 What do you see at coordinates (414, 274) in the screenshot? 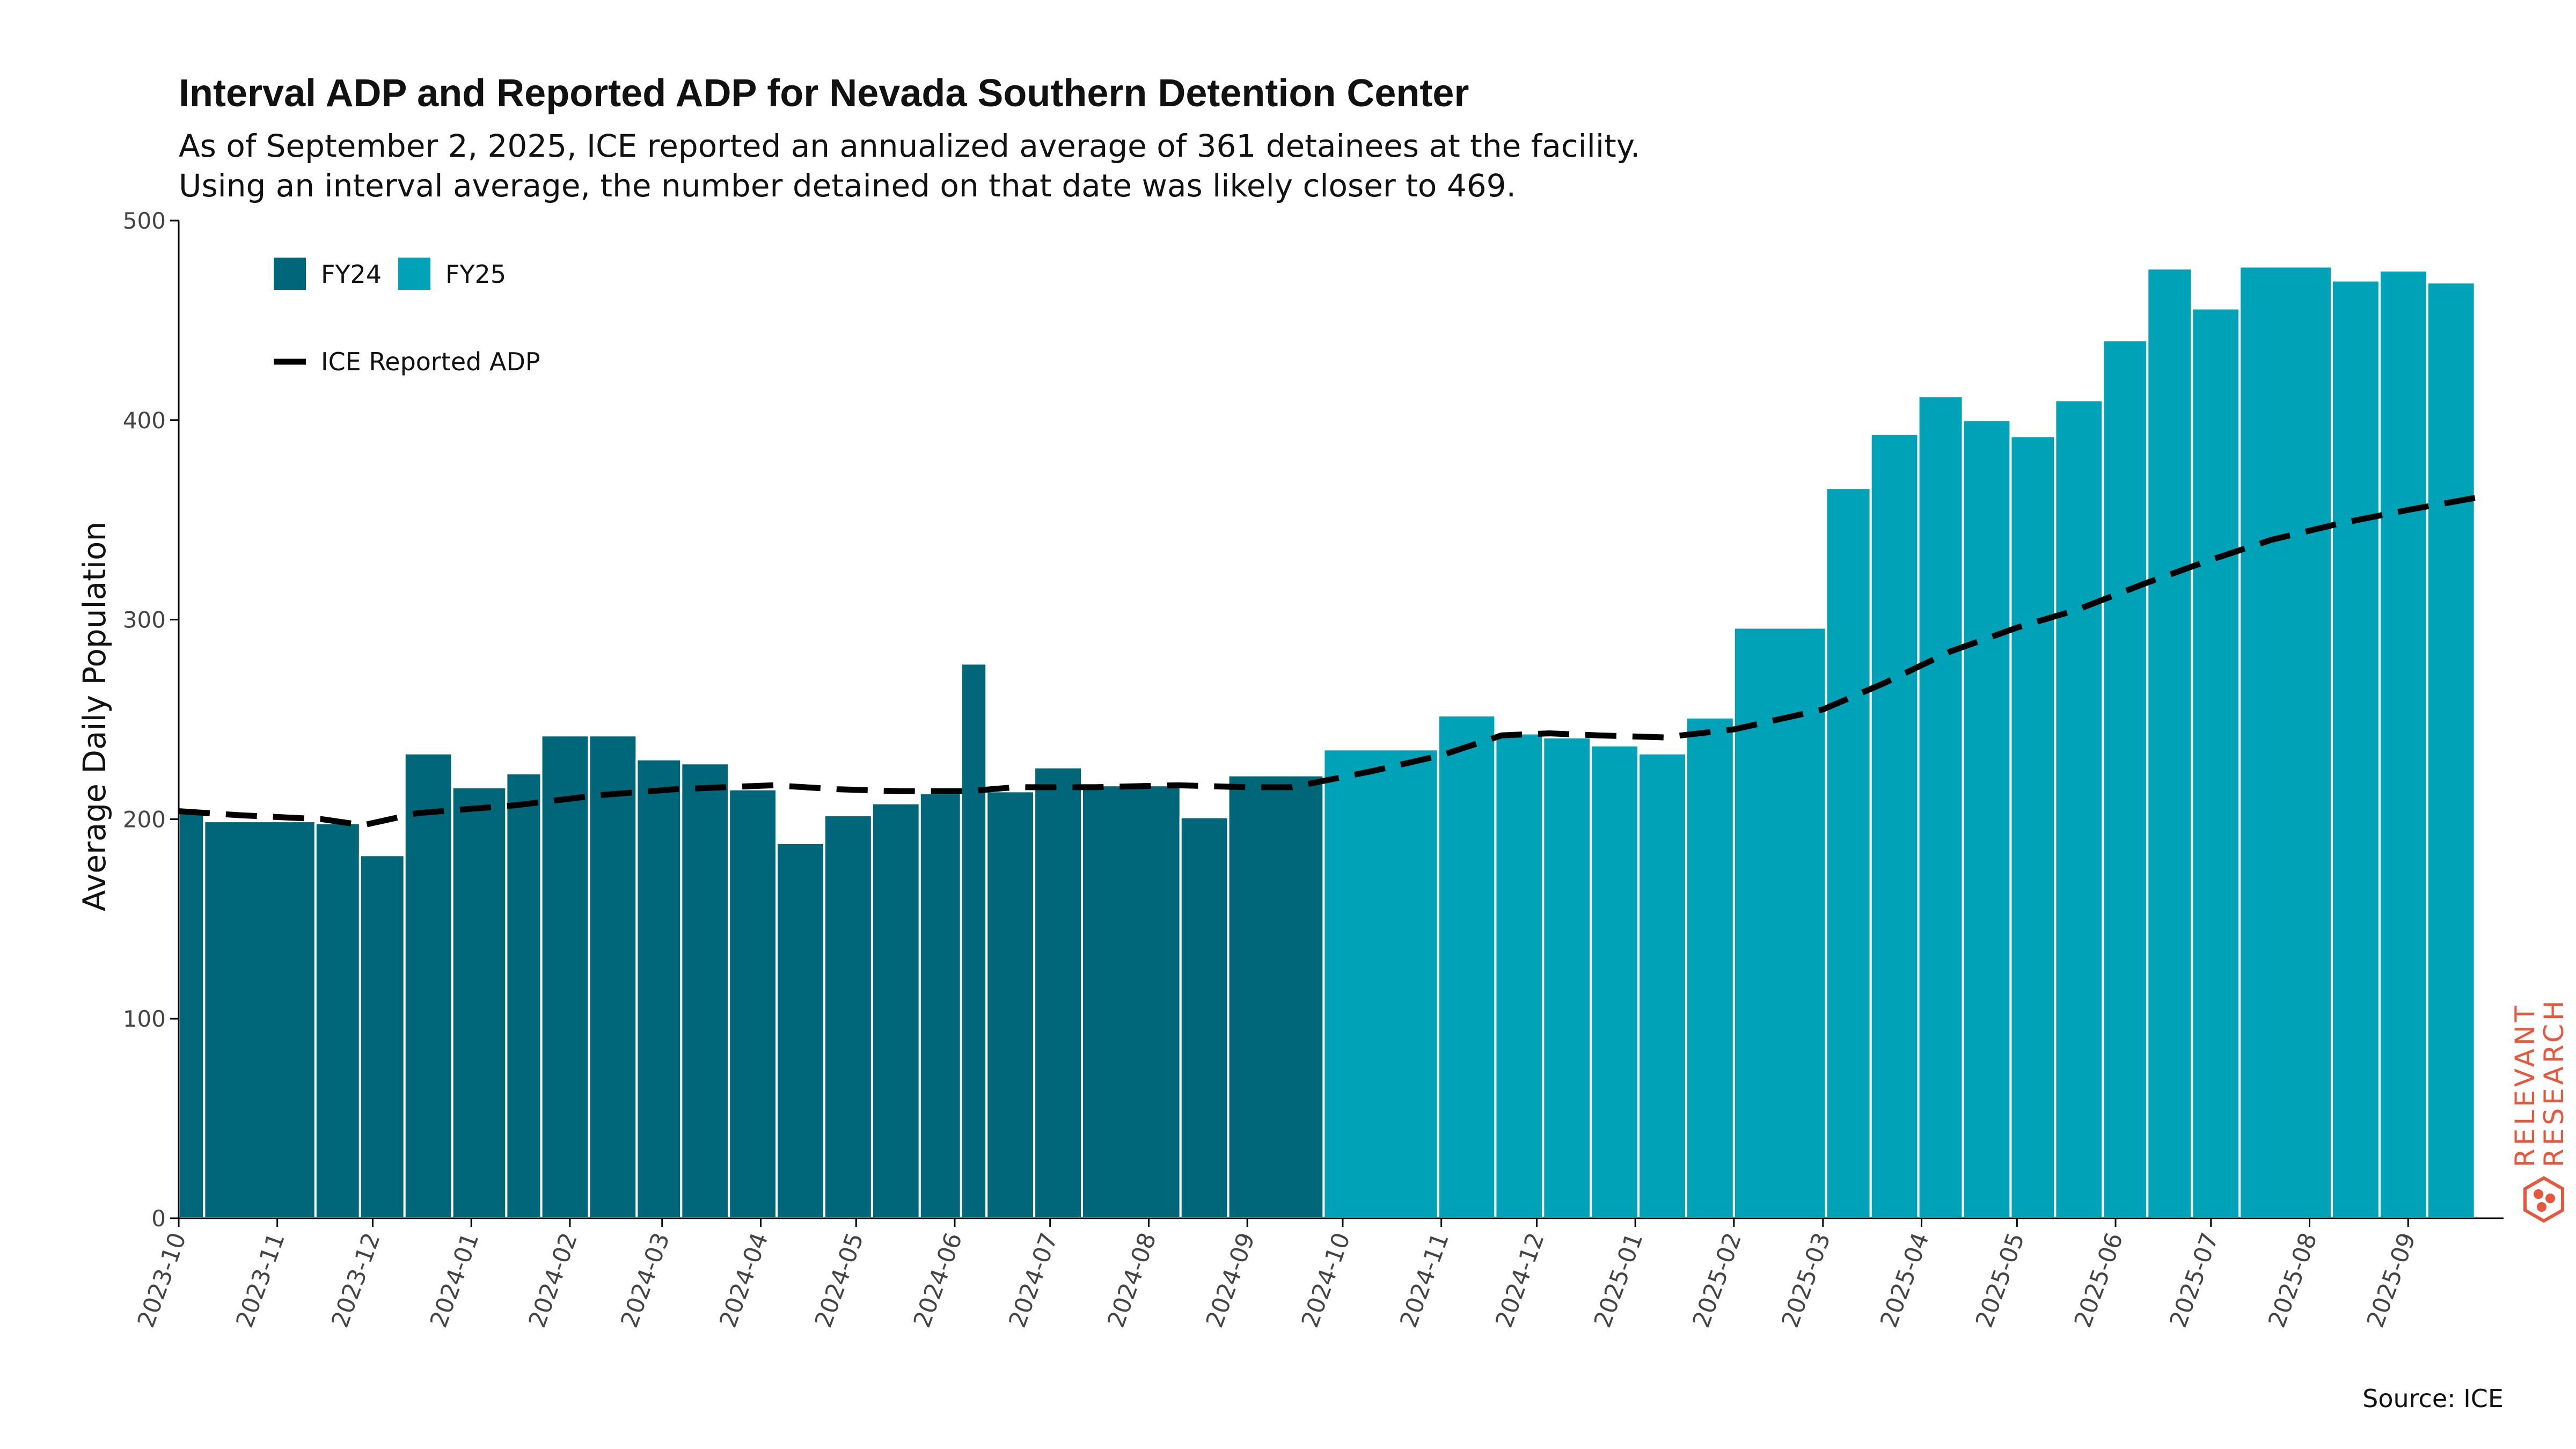
I see `legend-swatch-fy25` at bounding box center [414, 274].